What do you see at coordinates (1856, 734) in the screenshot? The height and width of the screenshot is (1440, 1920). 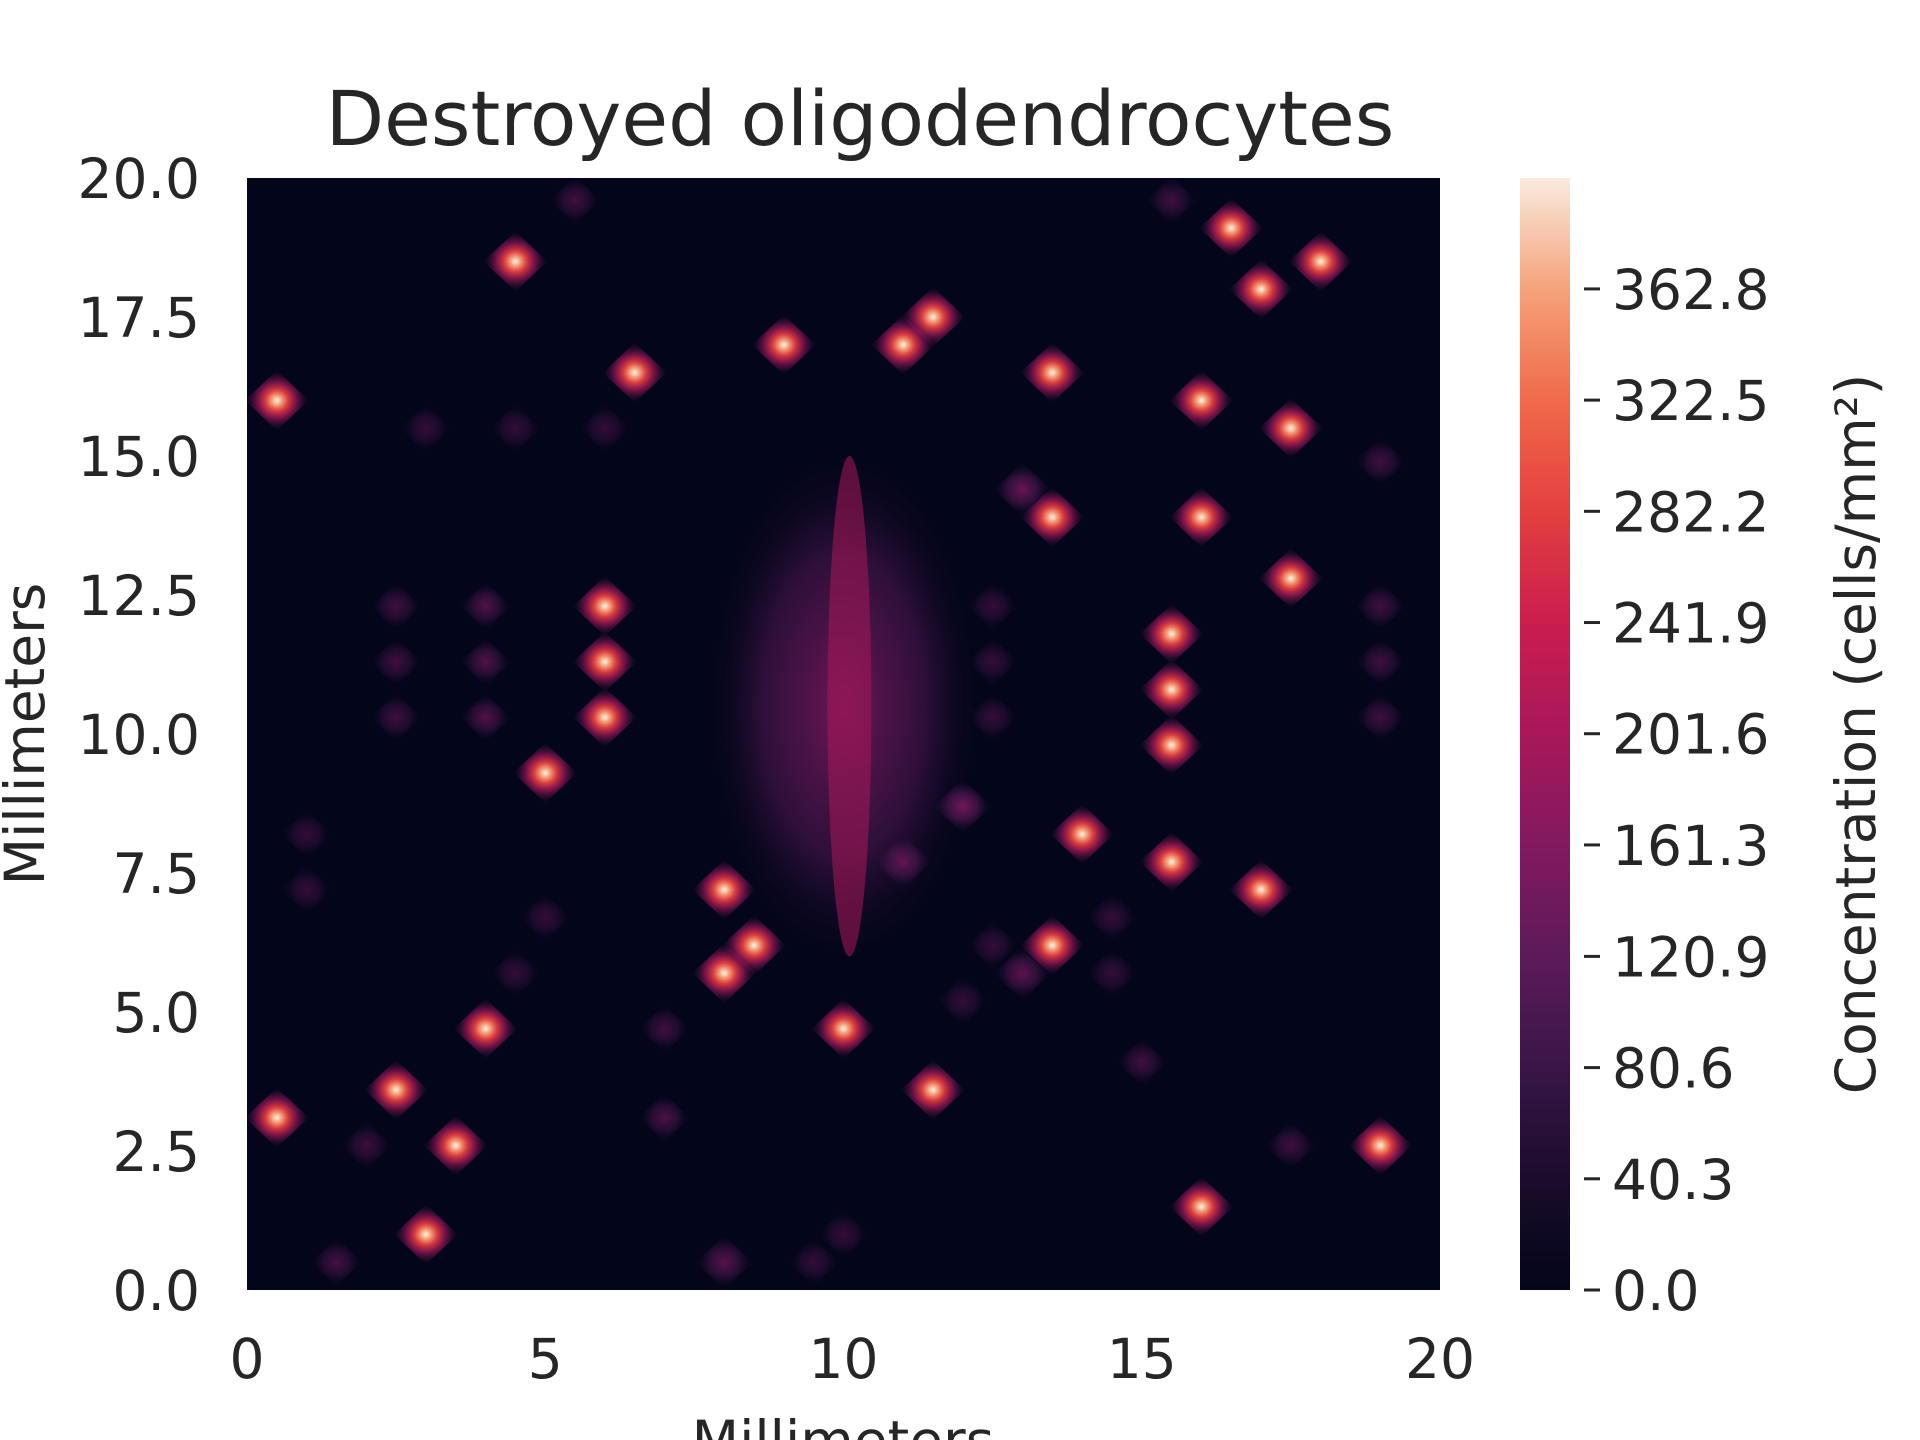 I see `colorbar-label: Concentration (cells/mm²)` at bounding box center [1856, 734].